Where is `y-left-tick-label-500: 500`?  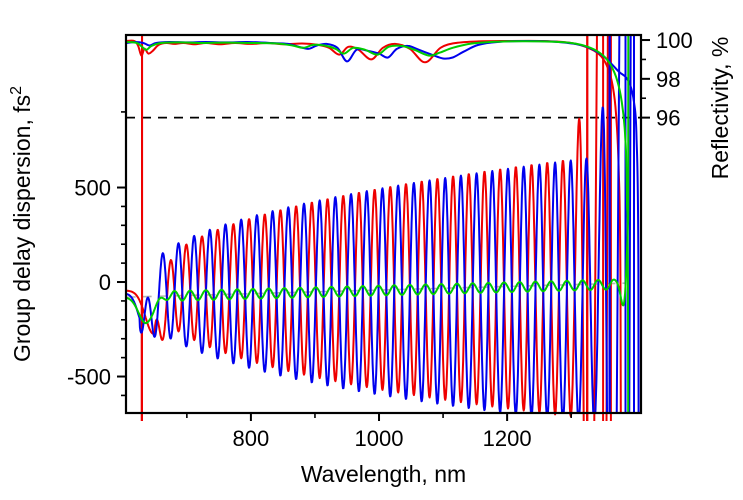
y-left-tick-label-500: 500 is located at coordinates (92, 188).